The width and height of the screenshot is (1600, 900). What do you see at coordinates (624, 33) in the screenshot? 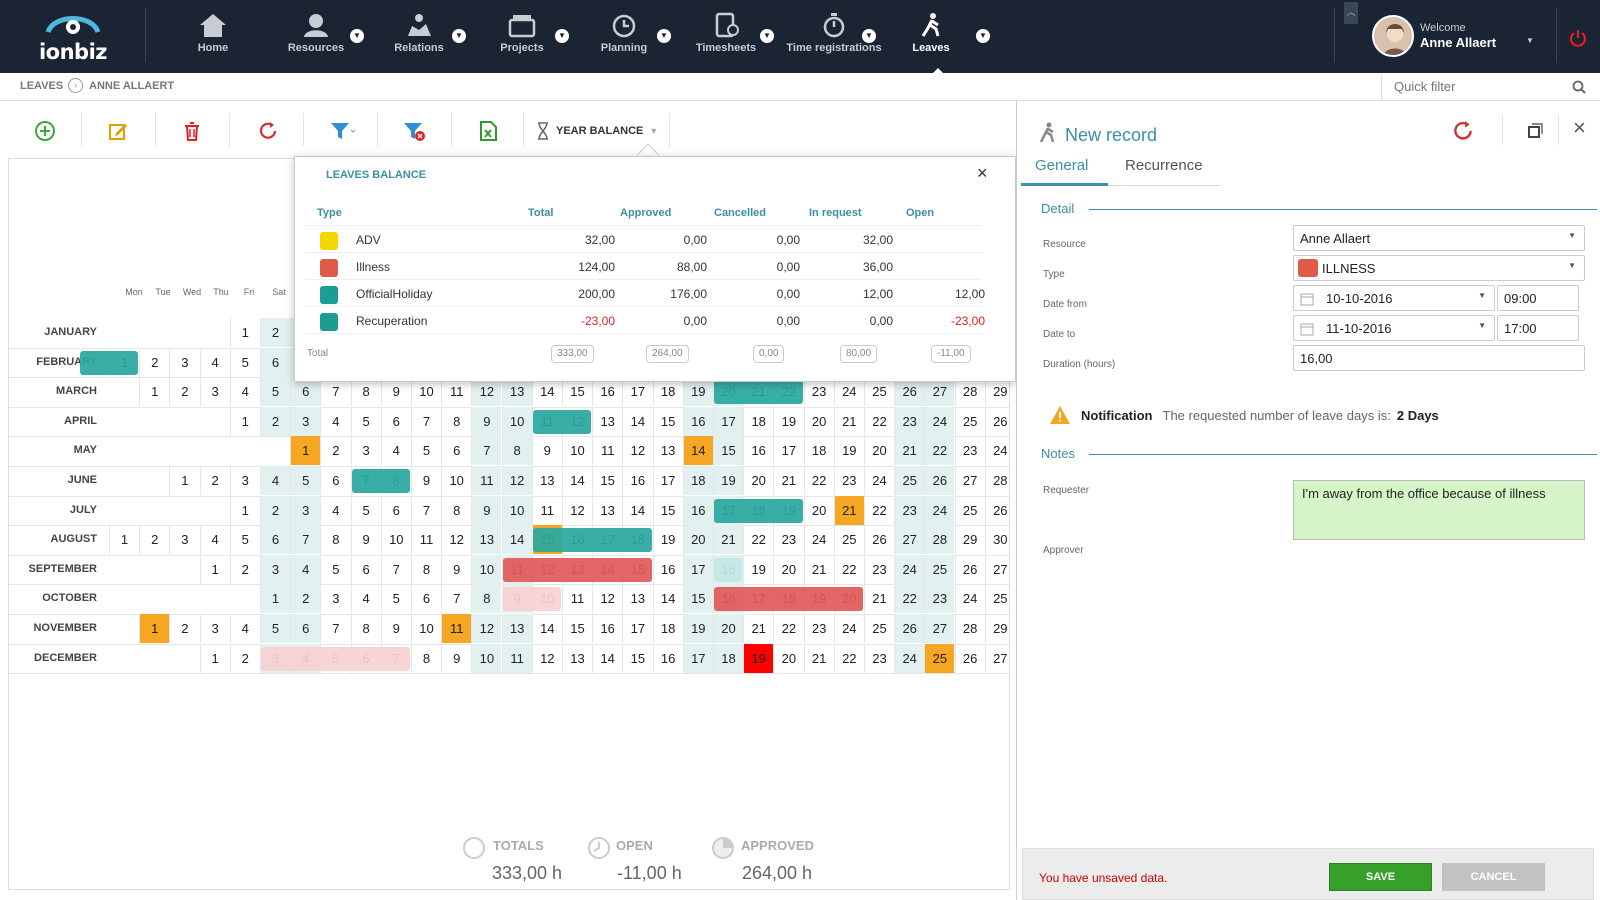
I see `nav-planning: Planning` at bounding box center [624, 33].